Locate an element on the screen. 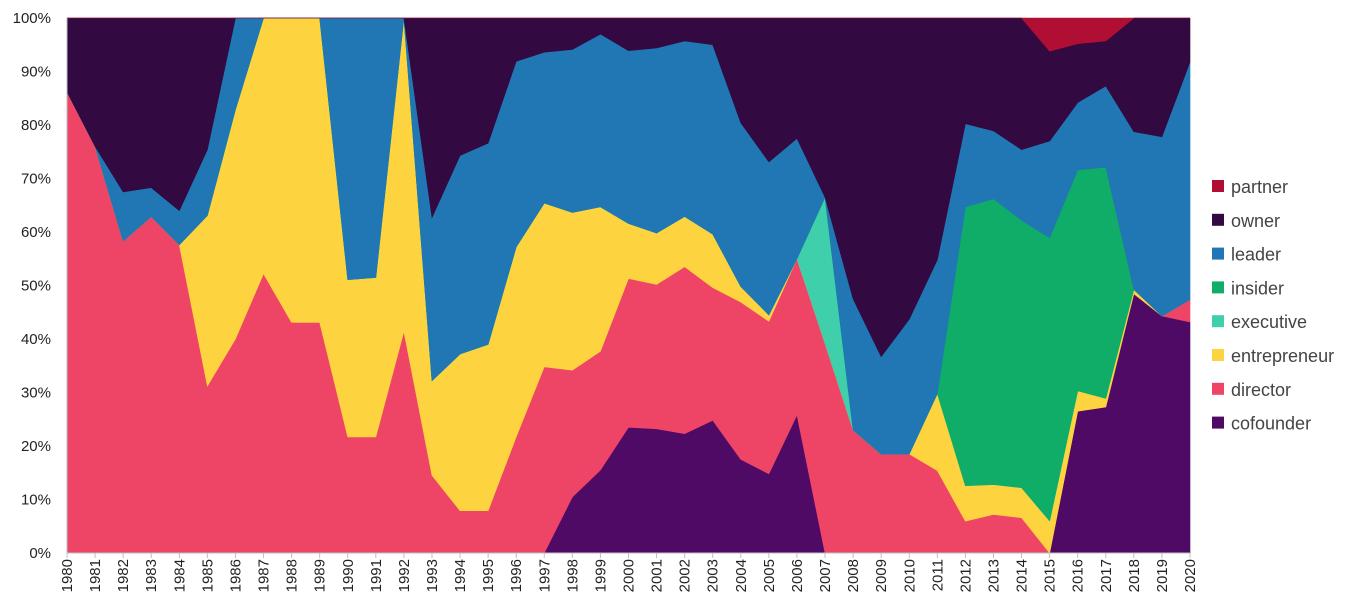  y-tick-label: 30% is located at coordinates (36, 393).